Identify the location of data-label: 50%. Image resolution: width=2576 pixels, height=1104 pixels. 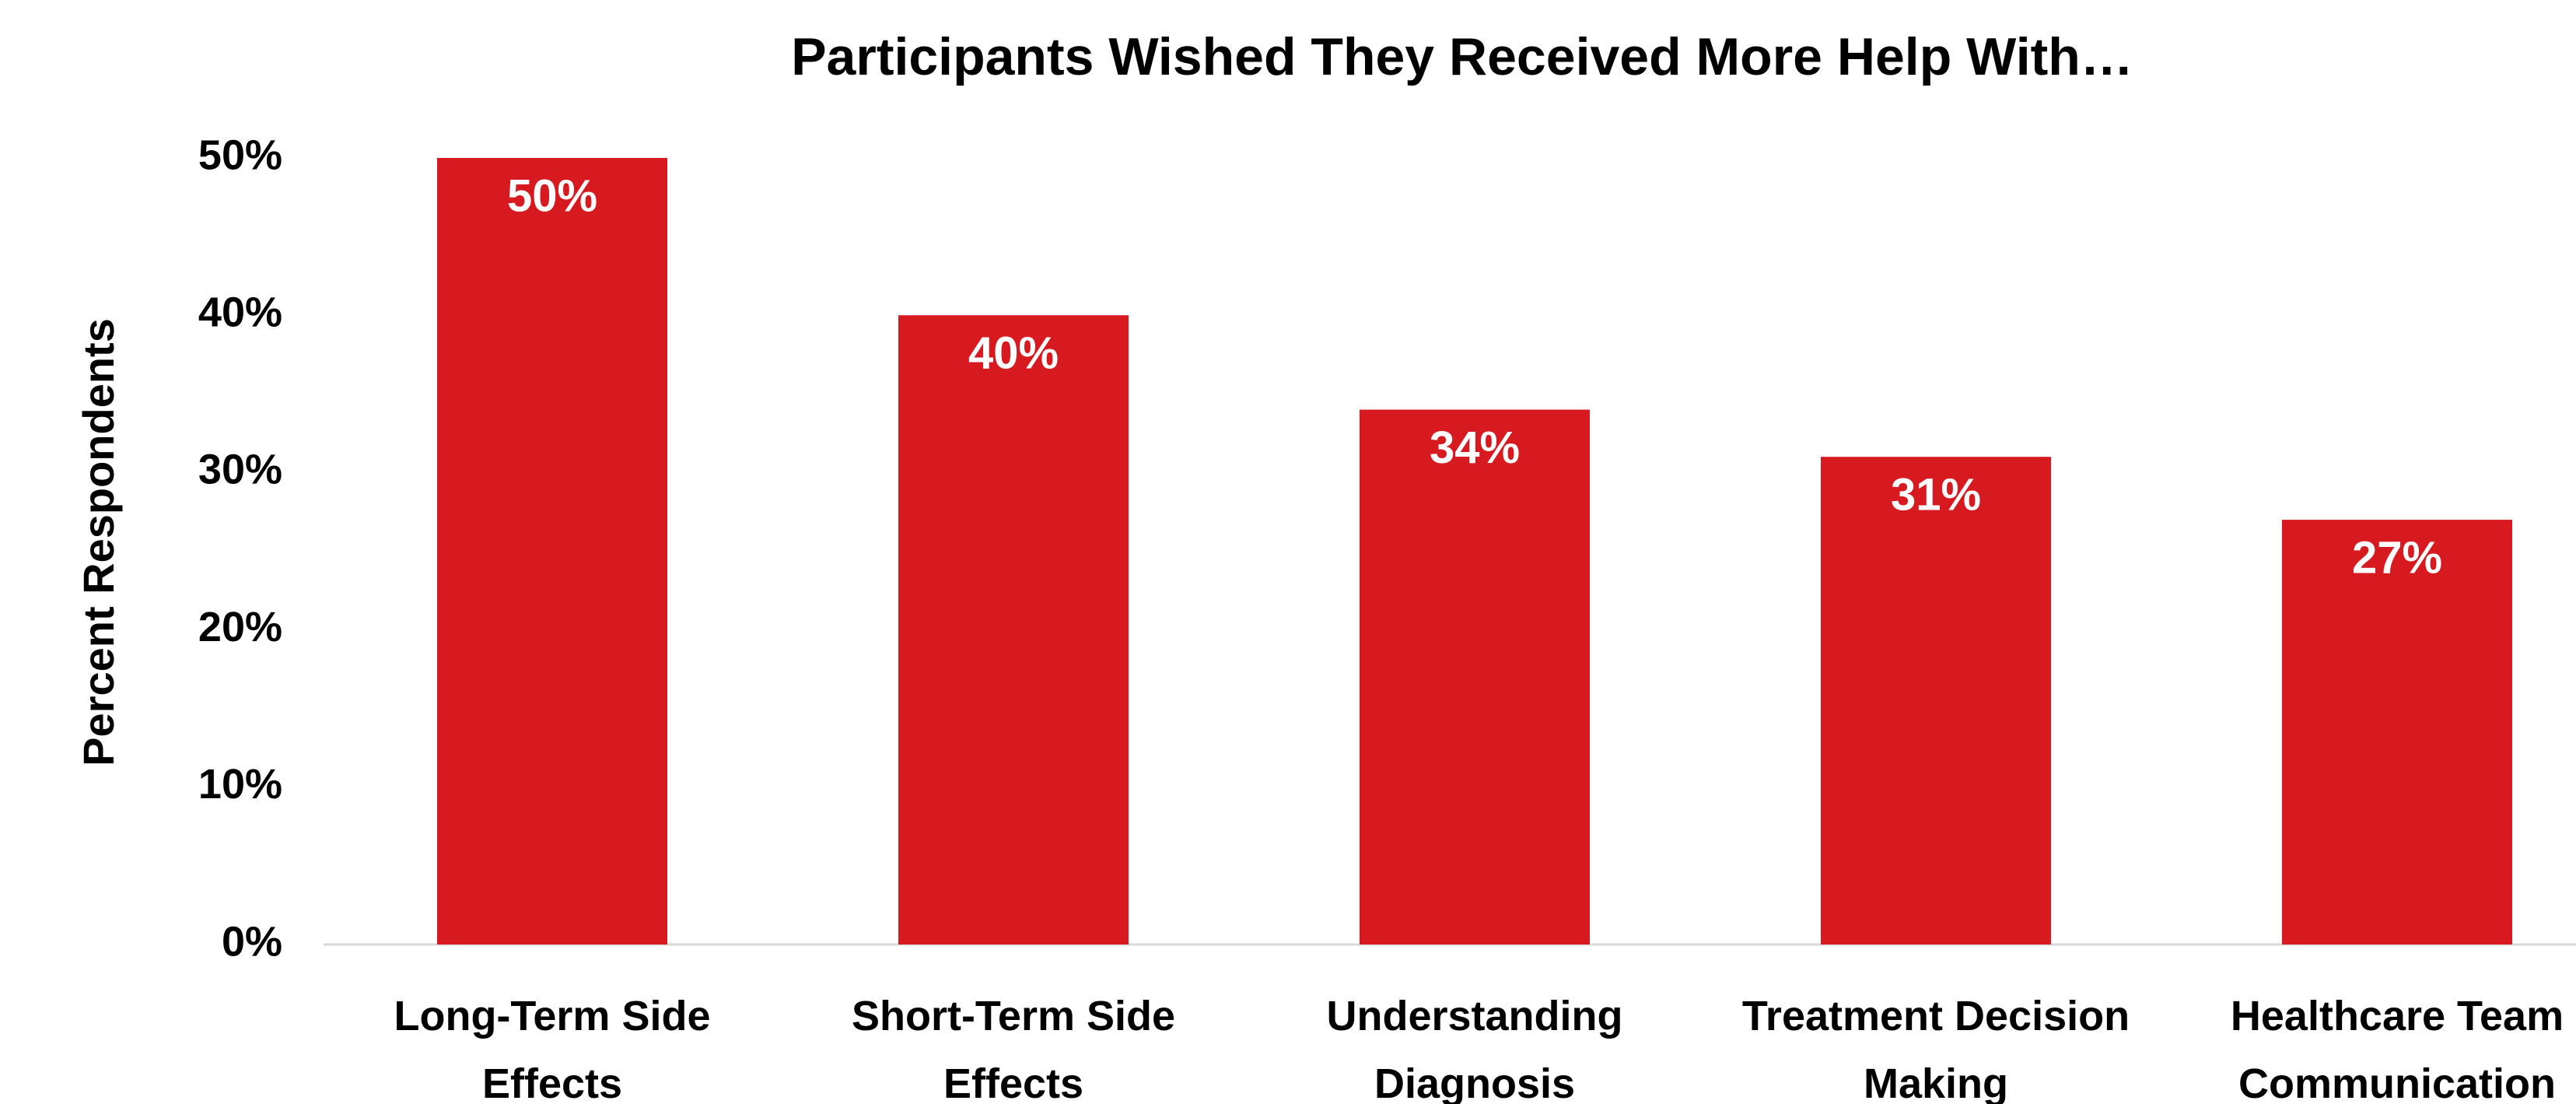
(552, 195).